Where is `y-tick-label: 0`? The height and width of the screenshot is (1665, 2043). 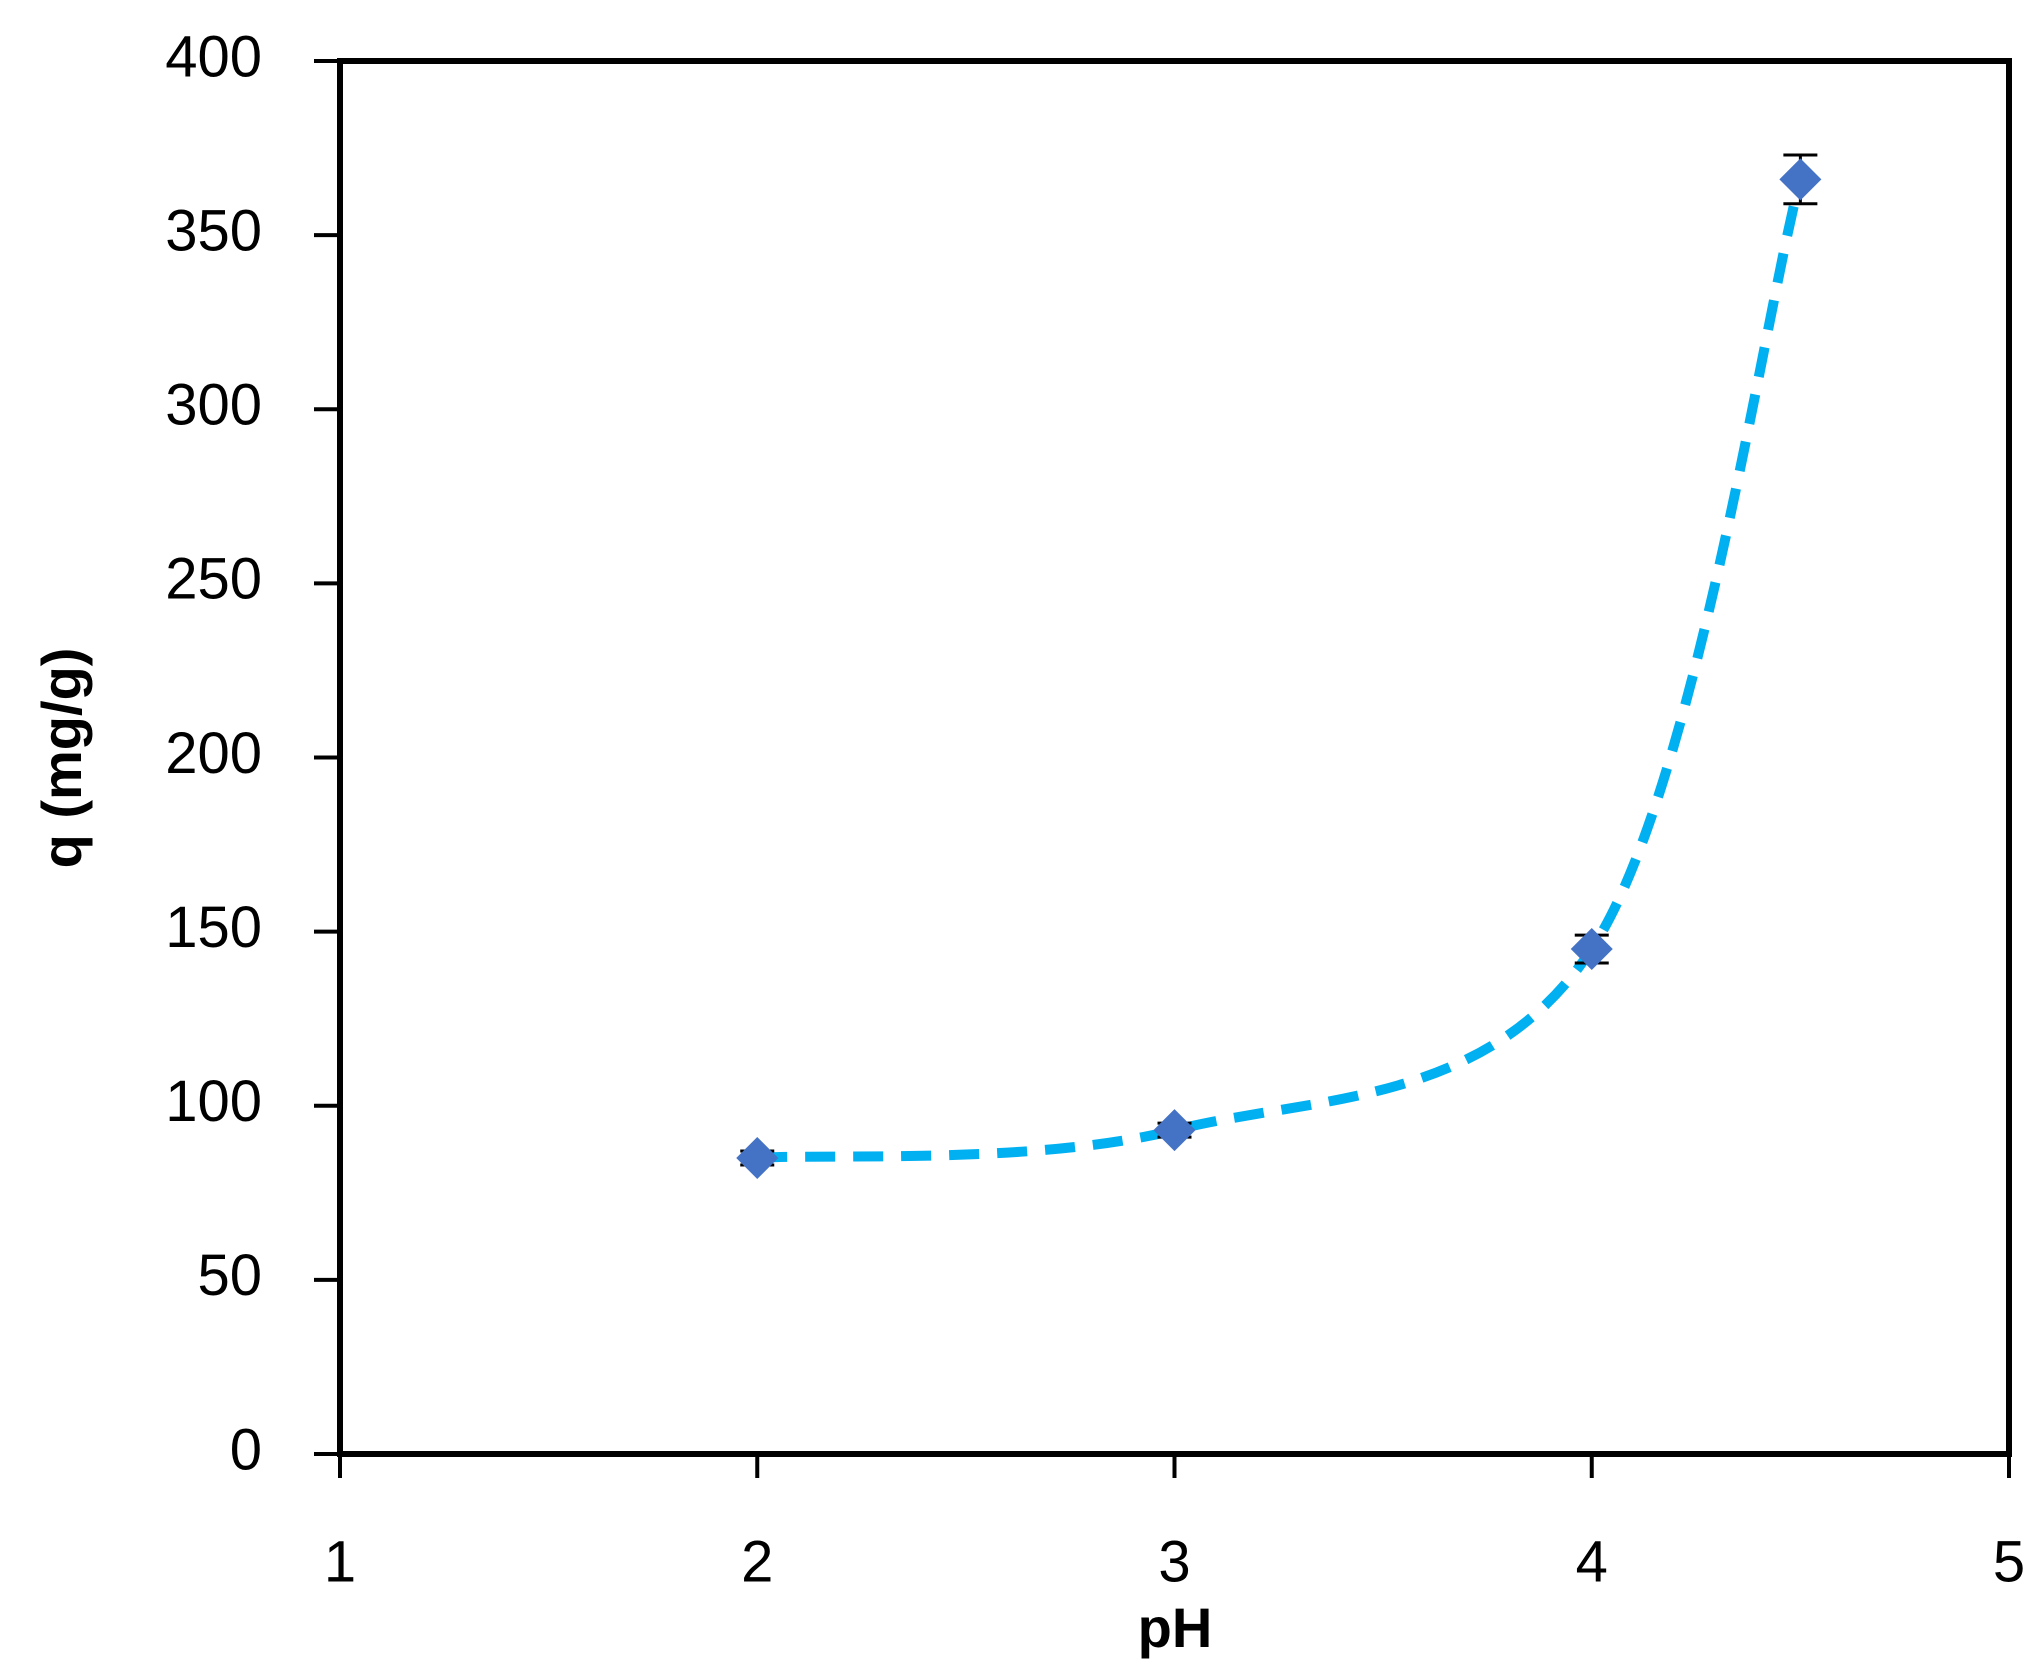
y-tick-label: 0 is located at coordinates (246, 1449).